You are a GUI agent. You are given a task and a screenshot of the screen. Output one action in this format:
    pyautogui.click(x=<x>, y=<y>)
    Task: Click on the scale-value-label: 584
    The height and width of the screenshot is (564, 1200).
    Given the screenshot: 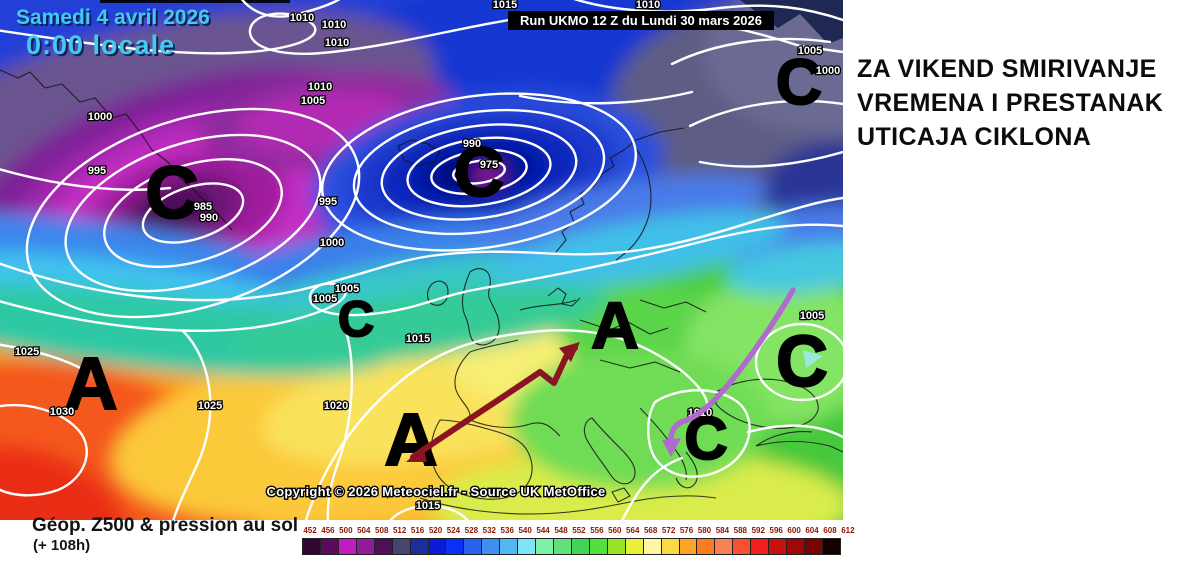 What is the action you would take?
    pyautogui.click(x=722, y=530)
    